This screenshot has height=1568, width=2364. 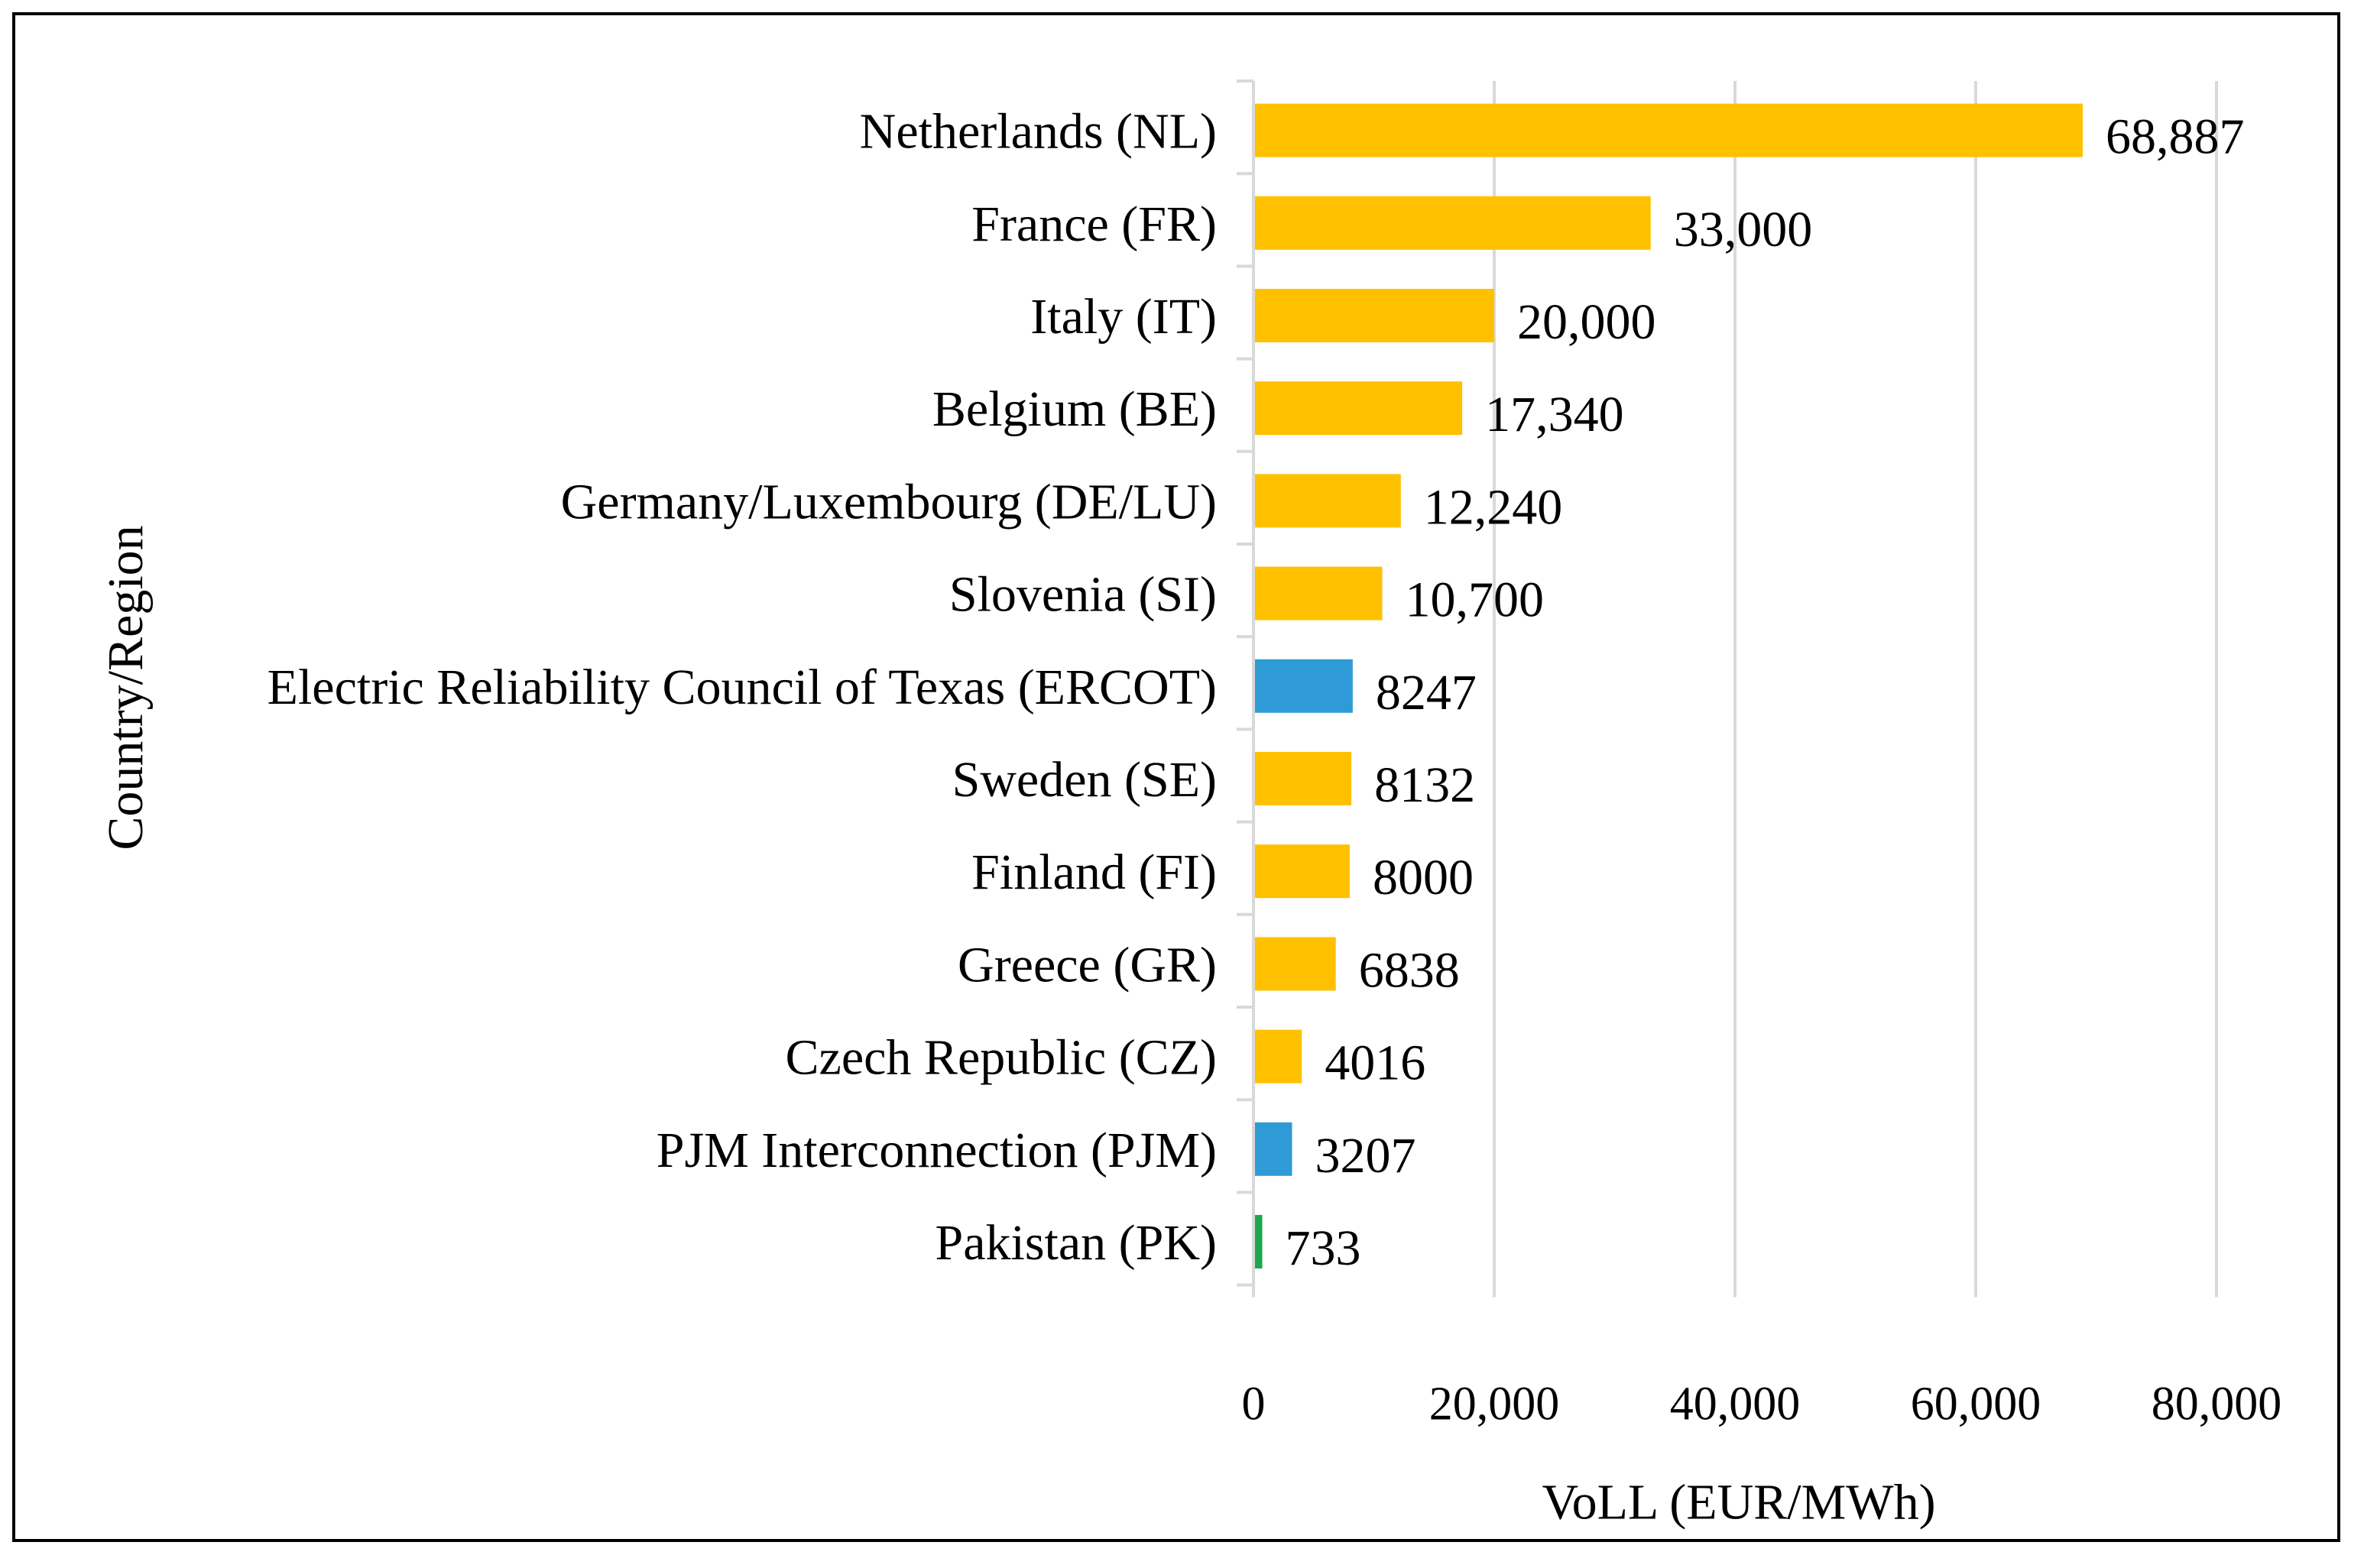 I want to click on data-label: 6838, so click(x=1409, y=970).